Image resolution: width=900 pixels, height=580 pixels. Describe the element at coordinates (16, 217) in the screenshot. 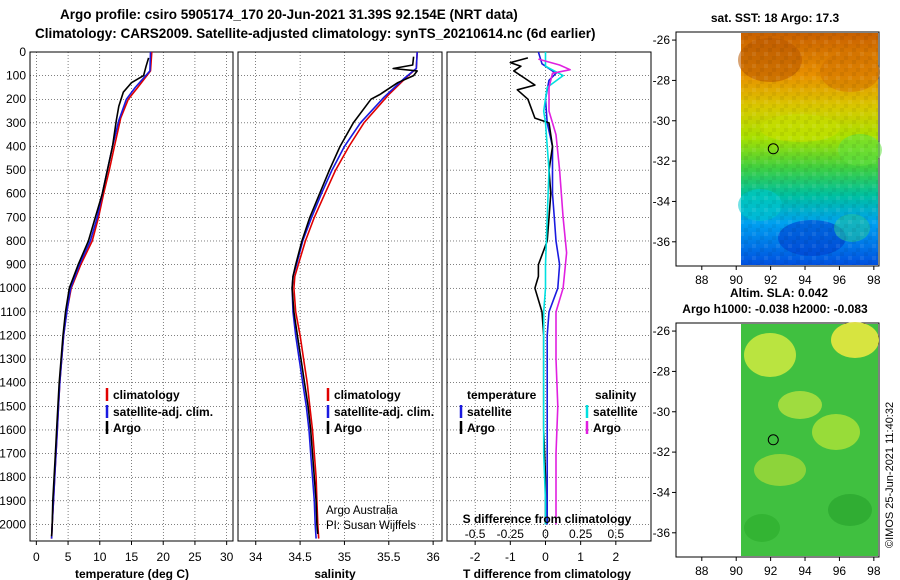

I see `depth-tick-label: 700` at that location.